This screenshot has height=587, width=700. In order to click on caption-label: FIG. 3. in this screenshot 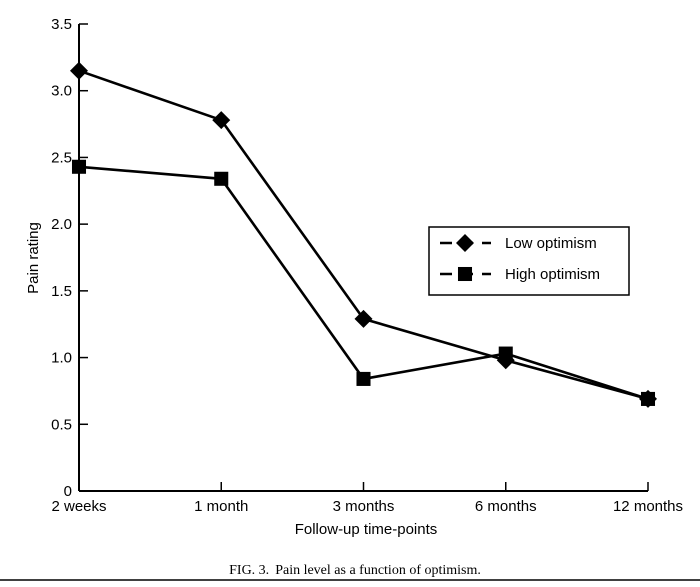, I will do `click(249, 570)`.